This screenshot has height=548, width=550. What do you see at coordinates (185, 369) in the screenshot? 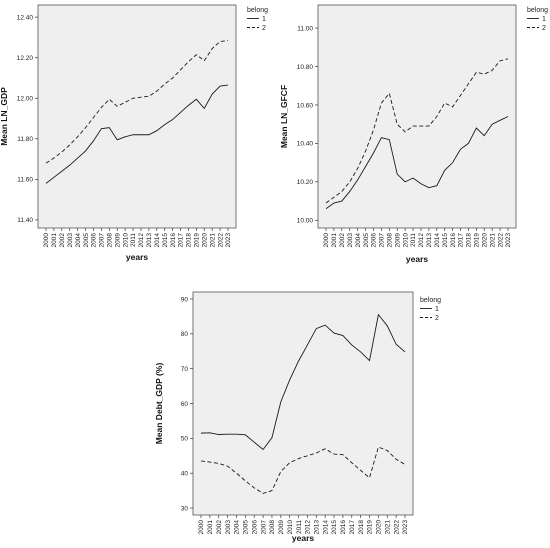
I see `y-tick-label: 70` at bounding box center [185, 369].